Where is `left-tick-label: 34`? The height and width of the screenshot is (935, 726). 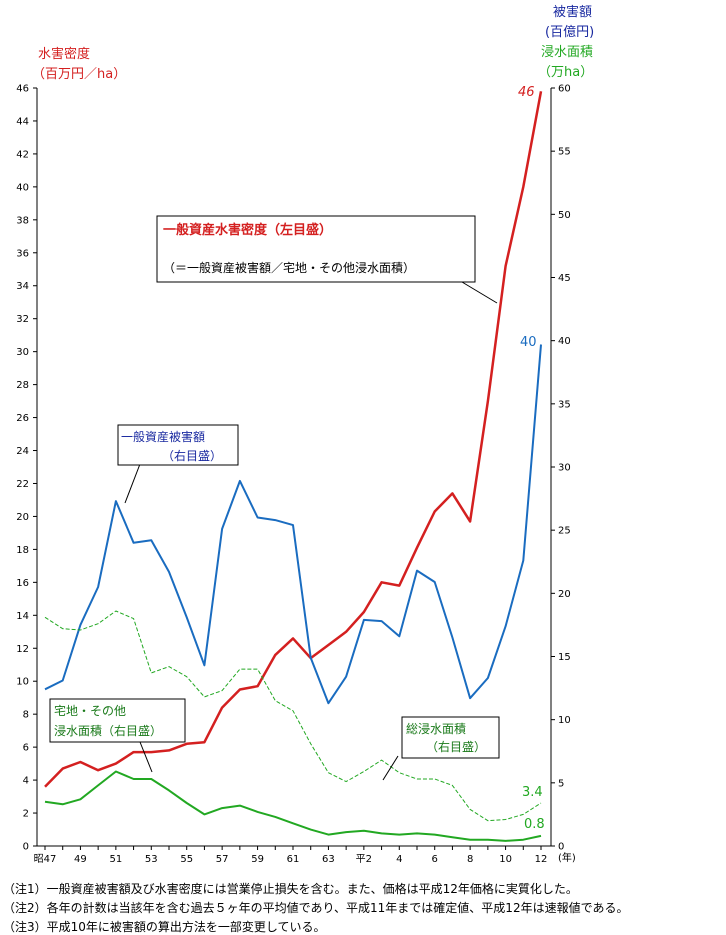
left-tick-label: 34 is located at coordinates (22, 286).